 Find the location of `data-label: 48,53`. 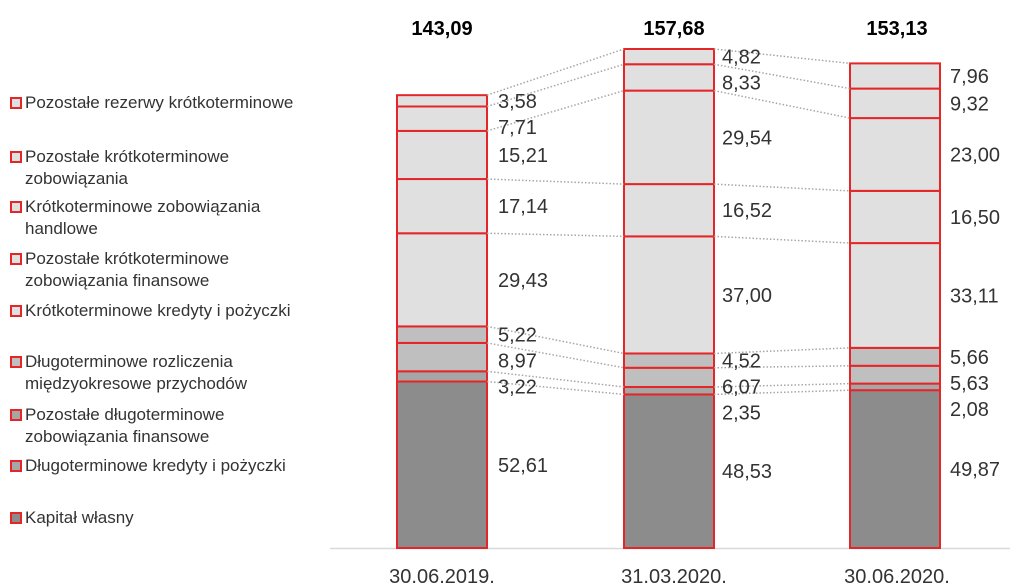

data-label: 48,53 is located at coordinates (747, 472).